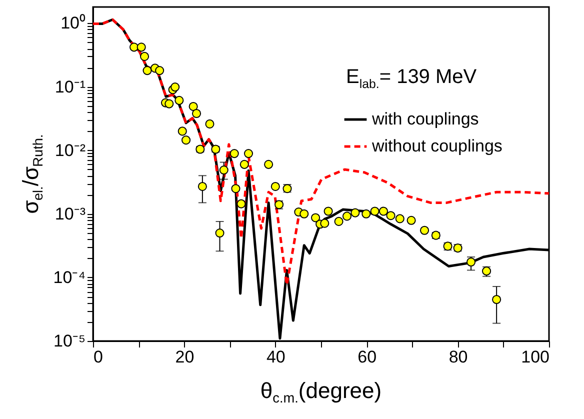 The image size is (584, 419). What do you see at coordinates (535, 357) in the screenshot?
I see `x-tick-label: 100` at bounding box center [535, 357].